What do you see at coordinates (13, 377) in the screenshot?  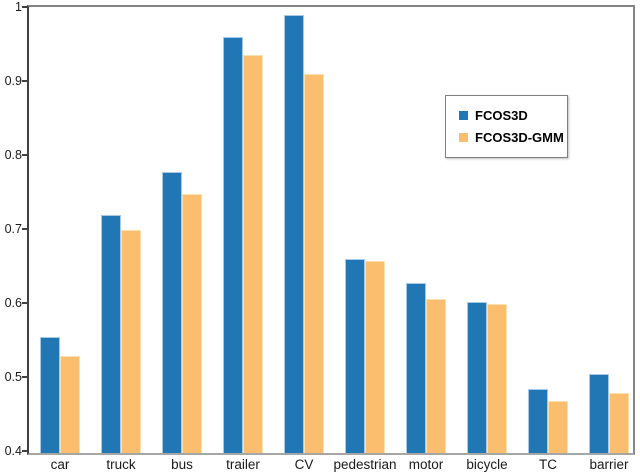 I see `y-tick-label-0.5: 0.5` at bounding box center [13, 377].